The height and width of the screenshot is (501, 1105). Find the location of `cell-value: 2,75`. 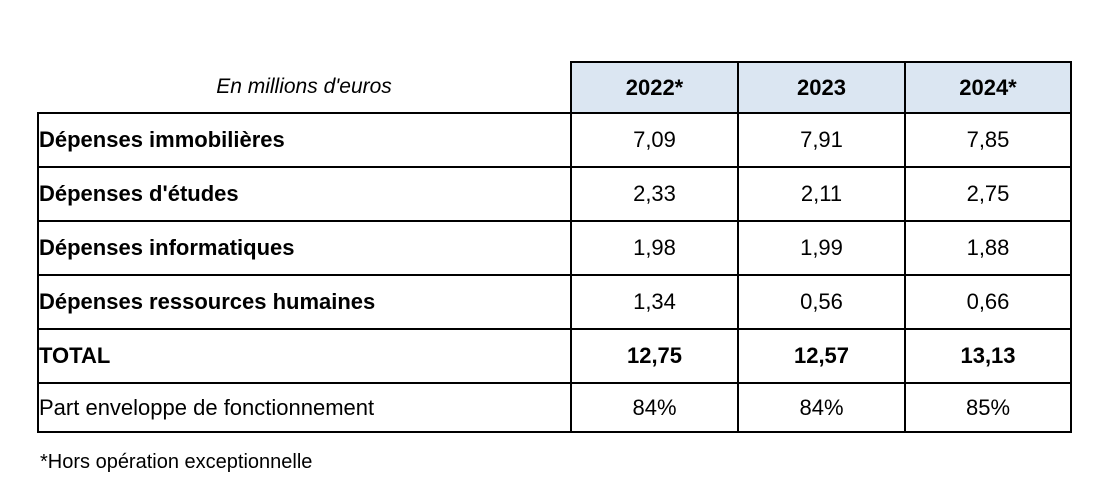

cell-value: 2,75 is located at coordinates (988, 194).